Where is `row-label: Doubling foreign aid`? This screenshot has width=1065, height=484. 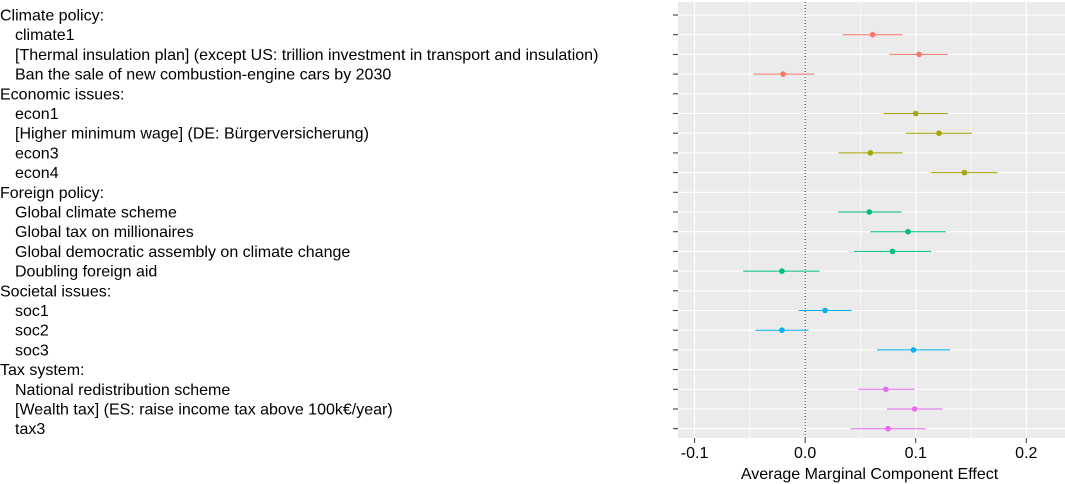
row-label: Doubling foreign aid is located at coordinates (86, 272).